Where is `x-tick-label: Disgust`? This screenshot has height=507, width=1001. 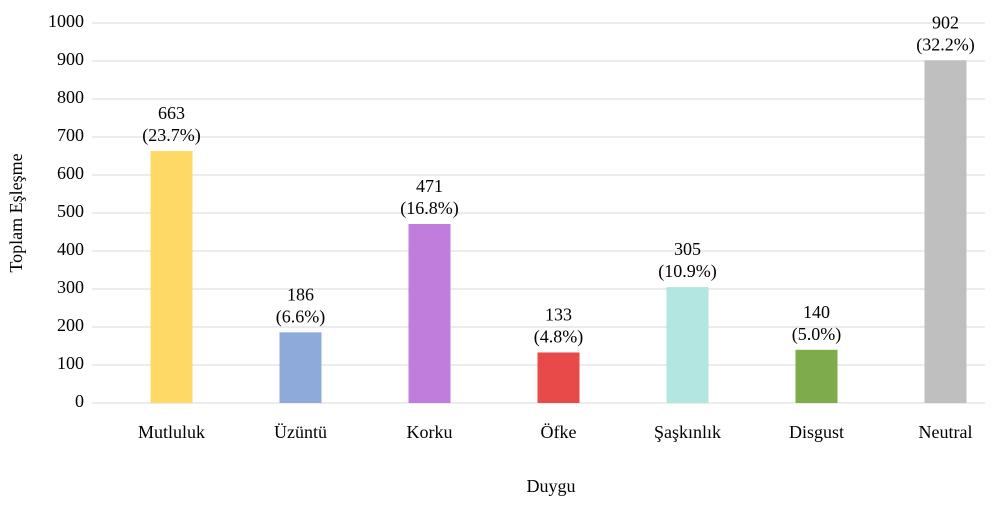 x-tick-label: Disgust is located at coordinates (816, 432).